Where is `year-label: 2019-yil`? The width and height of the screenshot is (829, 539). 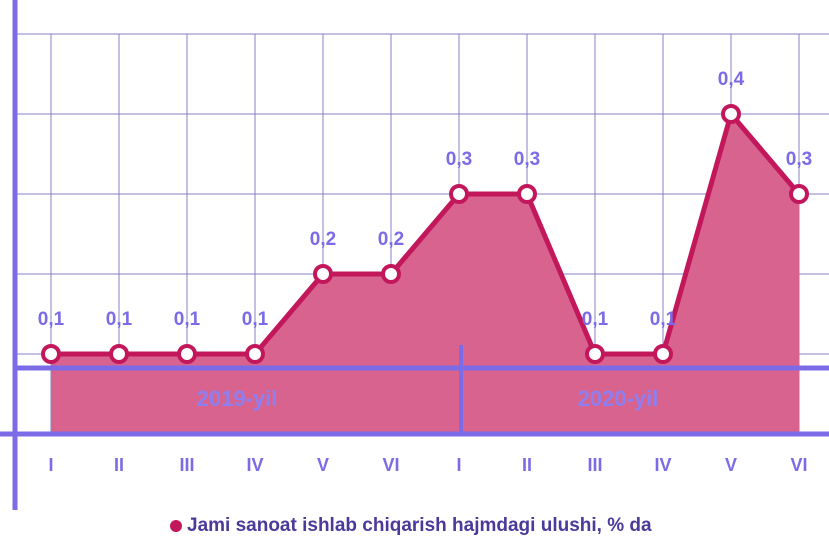
year-label: 2019-yil is located at coordinates (237, 398).